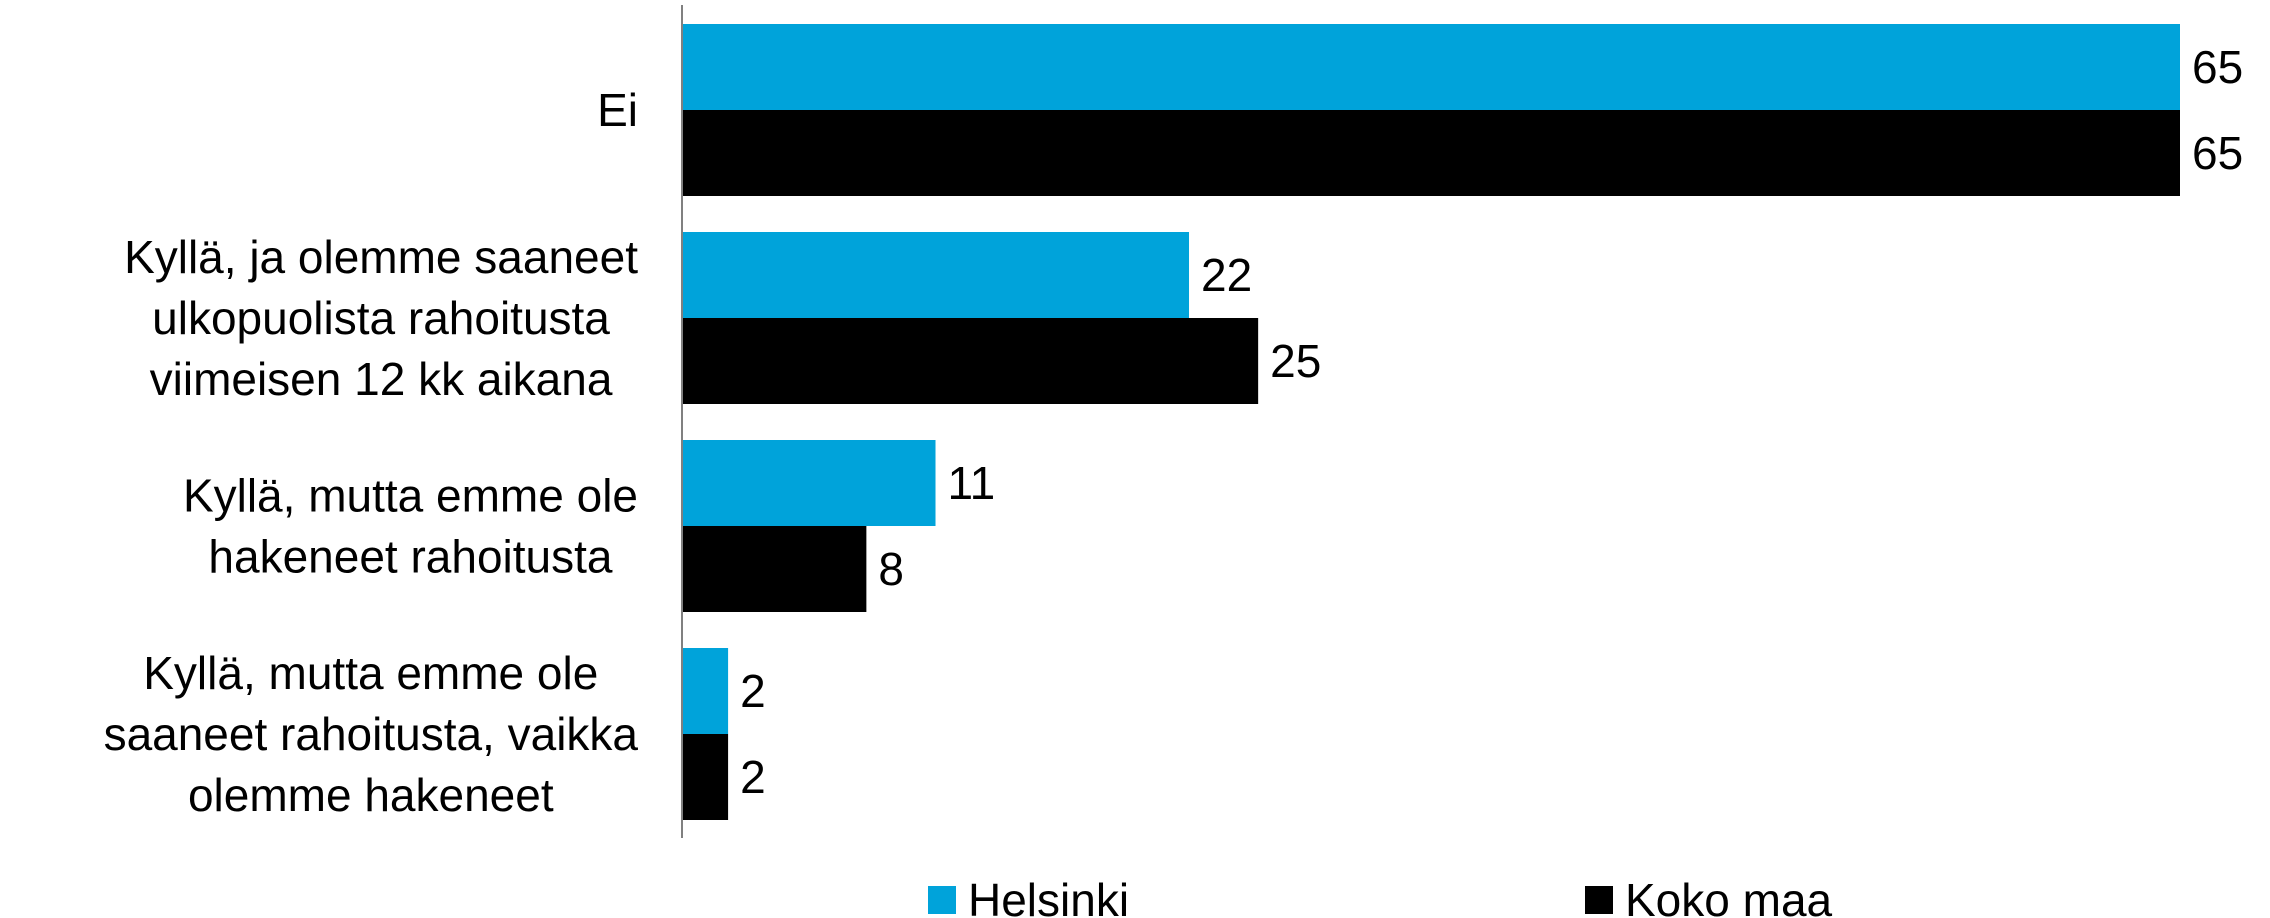  Describe the element at coordinates (972, 483) in the screenshot. I see `data-label: 11` at that location.